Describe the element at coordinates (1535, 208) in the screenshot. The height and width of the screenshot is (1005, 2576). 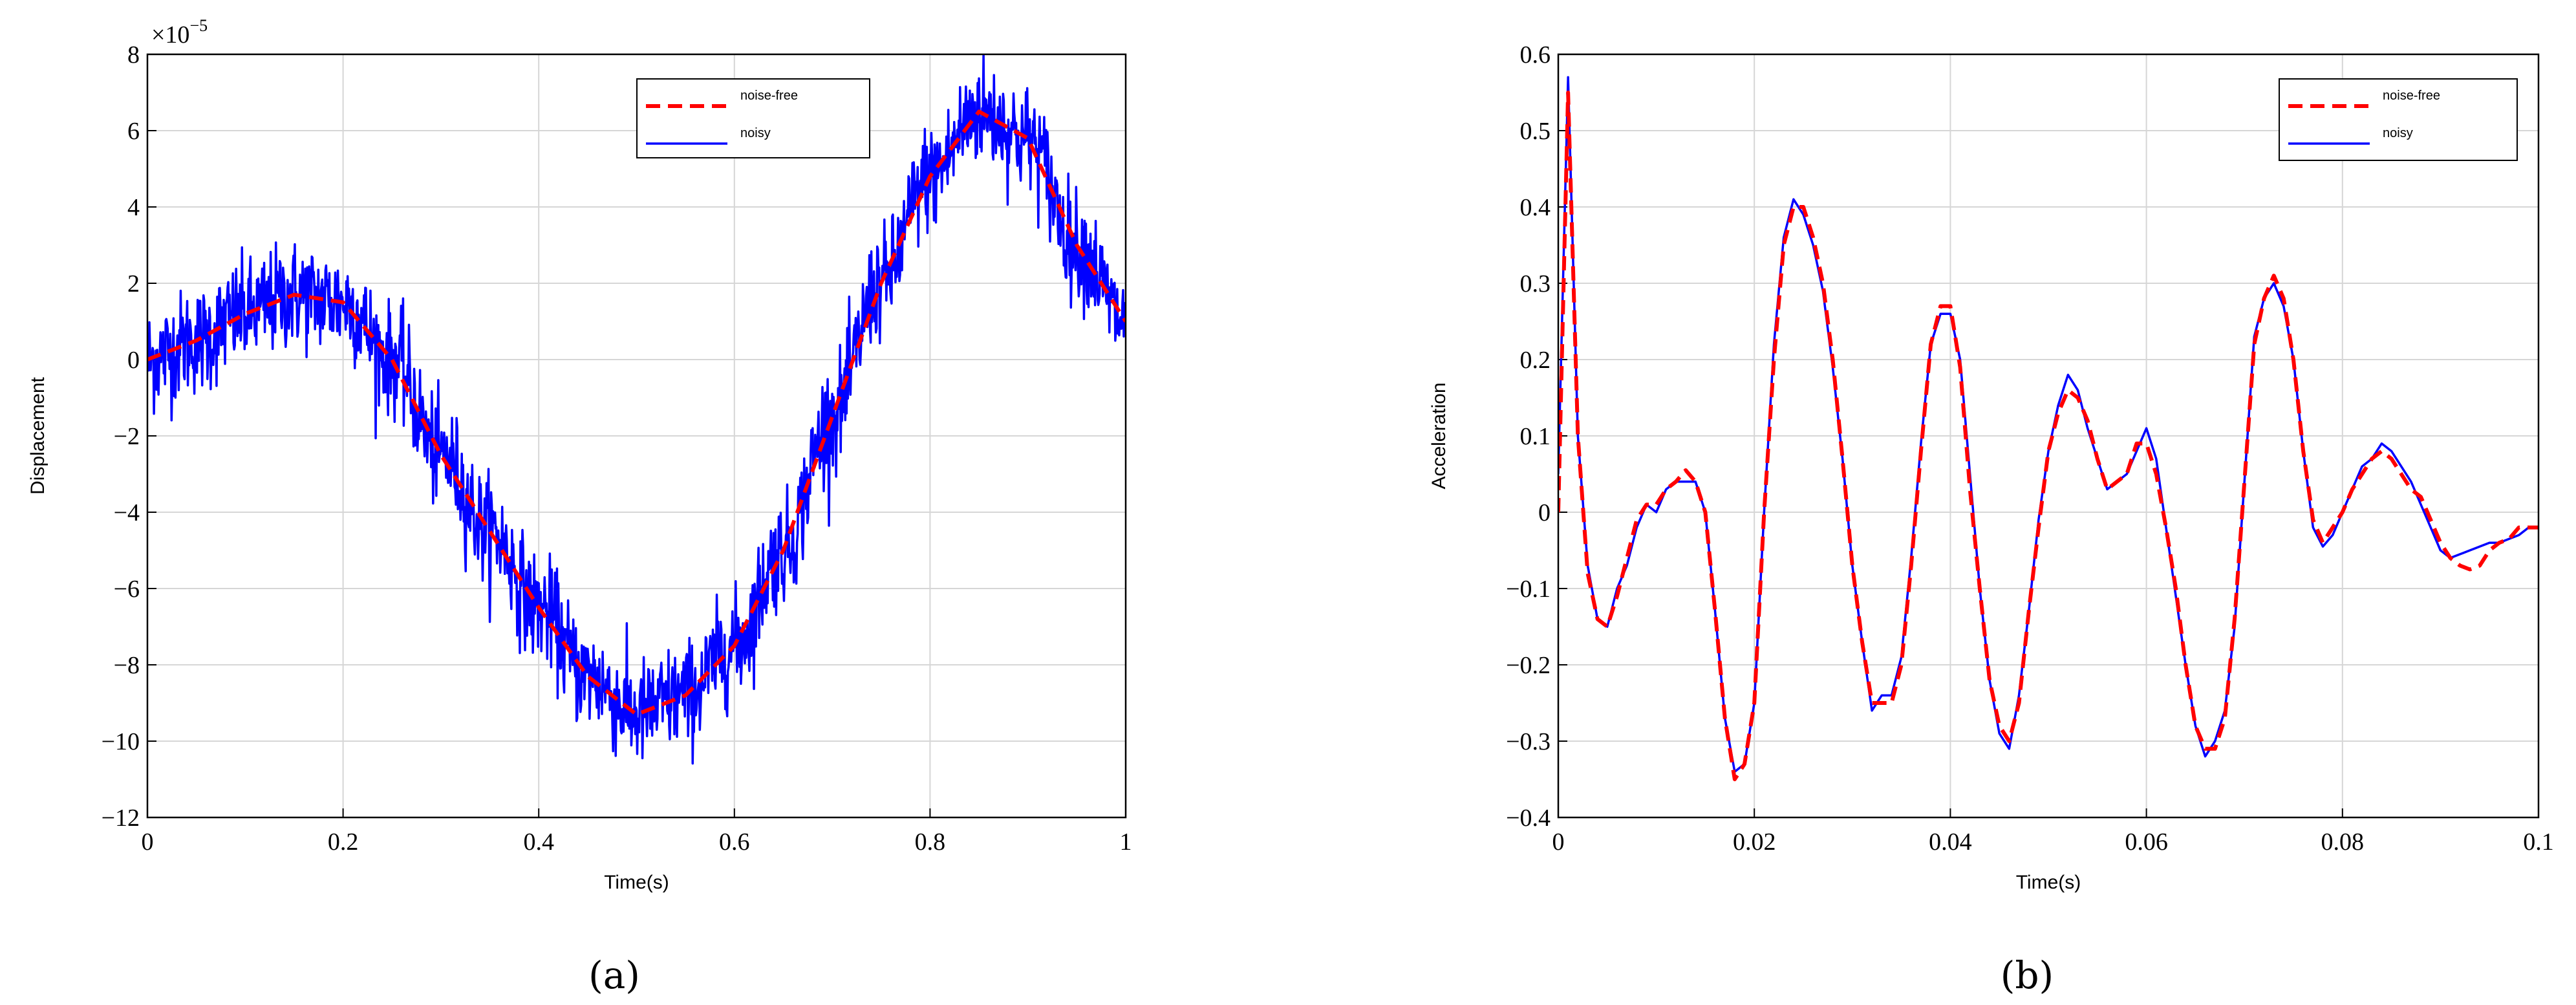
I see `y-tick-label: 0.4` at that location.